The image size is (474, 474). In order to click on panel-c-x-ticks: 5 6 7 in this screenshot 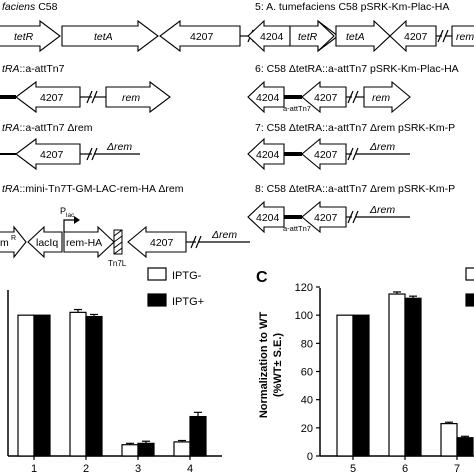, I will do `click(405, 465)`.